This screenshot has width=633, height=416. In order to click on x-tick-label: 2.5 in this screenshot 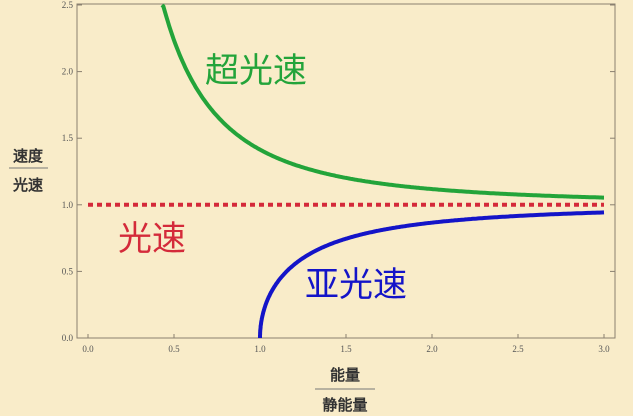, I will do `click(518, 349)`.